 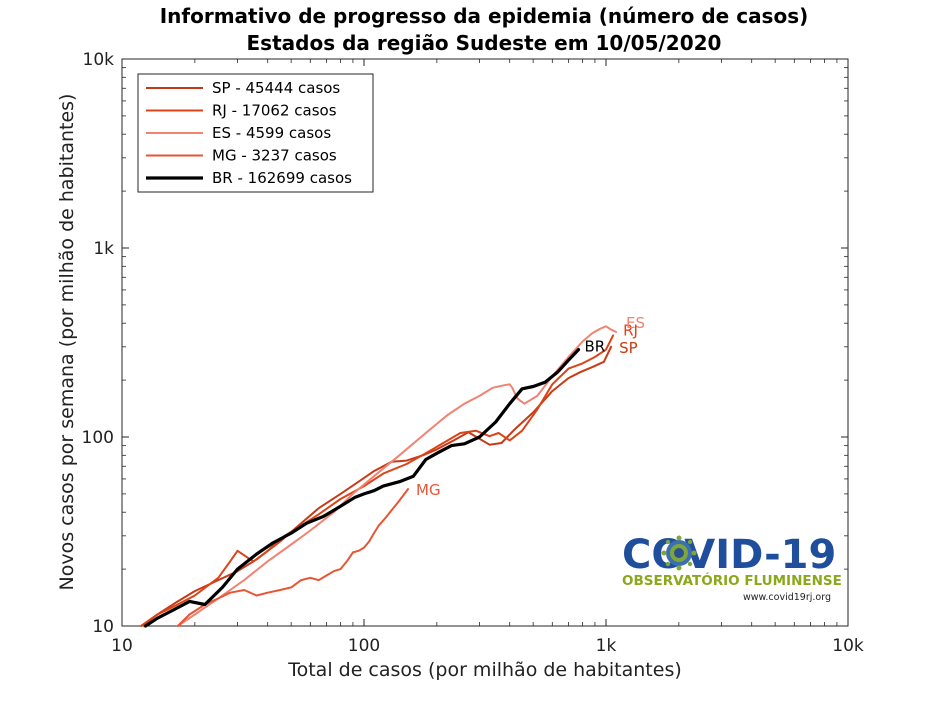 What do you see at coordinates (103, 627) in the screenshot?
I see `y-tick-label: 10` at bounding box center [103, 627].